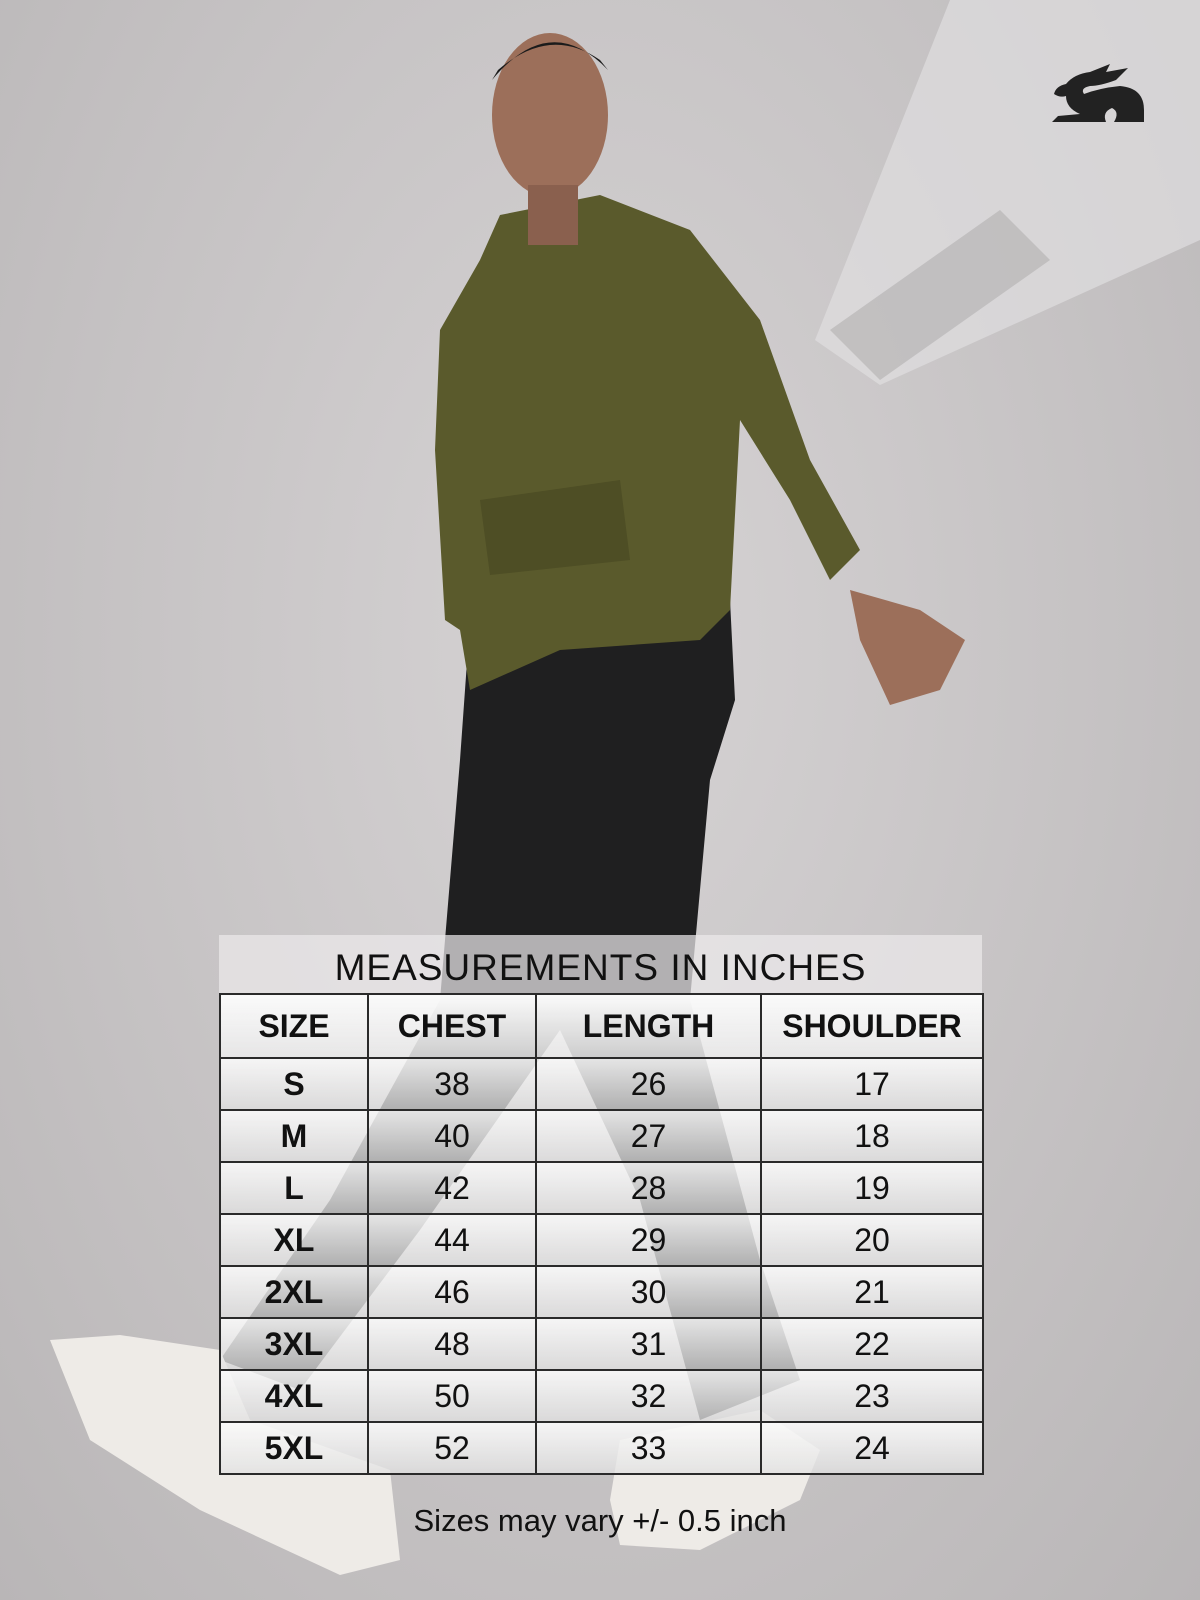 This screenshot has width=1200, height=1600. What do you see at coordinates (294, 1136) in the screenshot?
I see `cell-size: M` at bounding box center [294, 1136].